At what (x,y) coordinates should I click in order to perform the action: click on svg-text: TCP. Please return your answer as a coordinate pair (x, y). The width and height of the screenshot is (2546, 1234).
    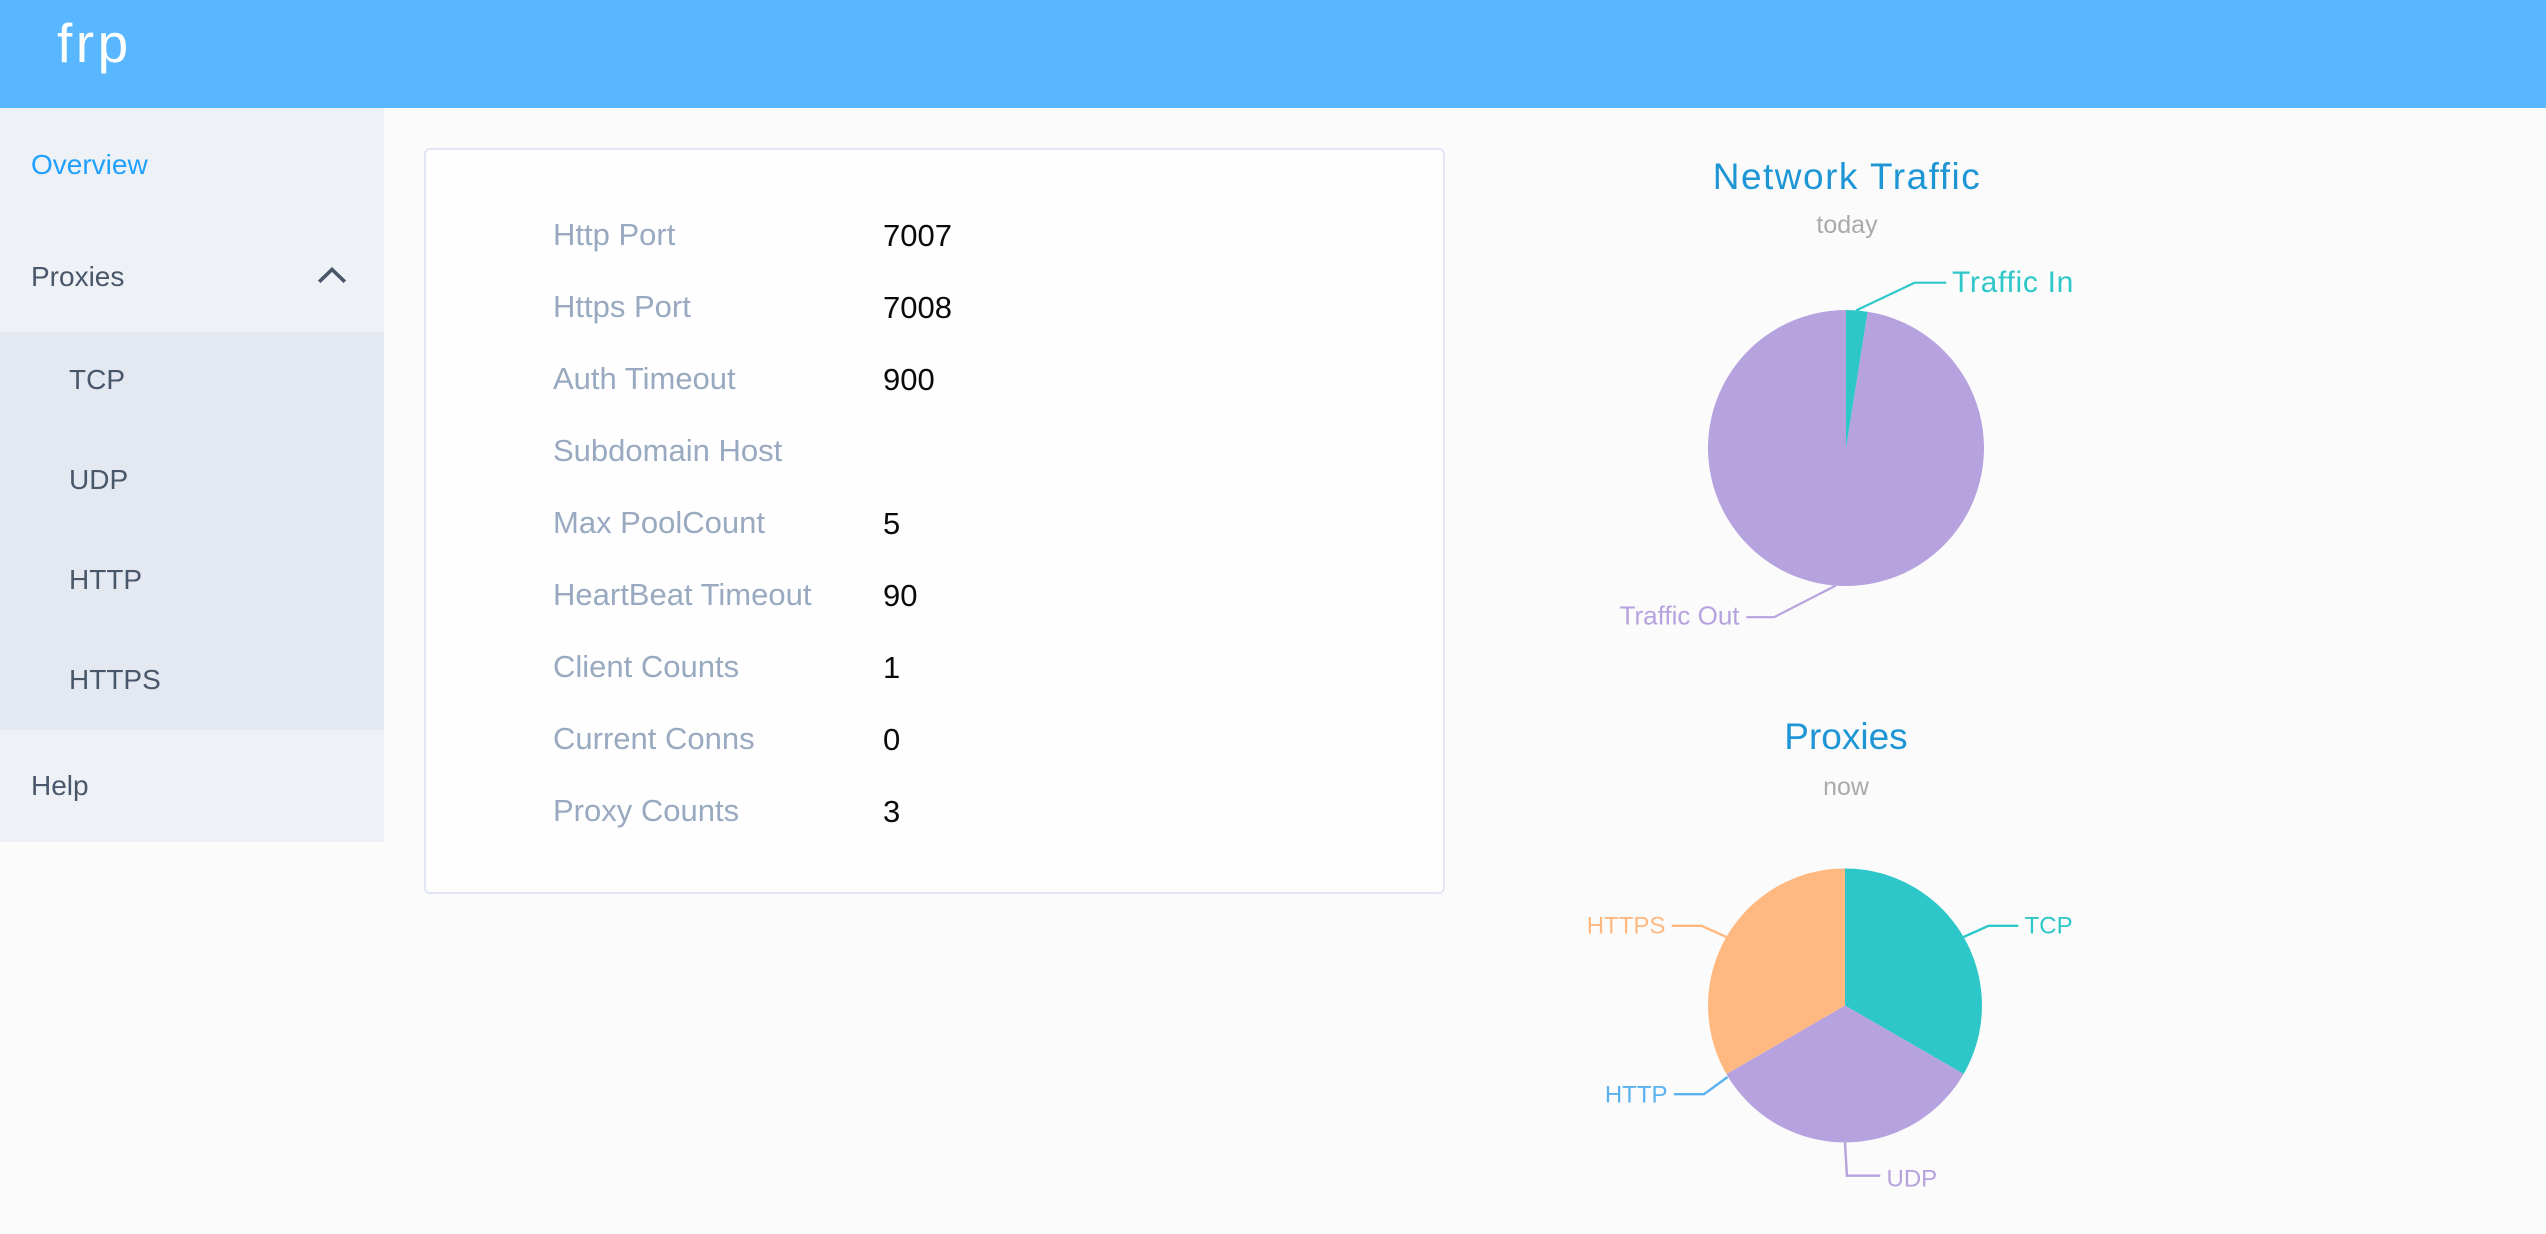
    Looking at the image, I should click on (2049, 926).